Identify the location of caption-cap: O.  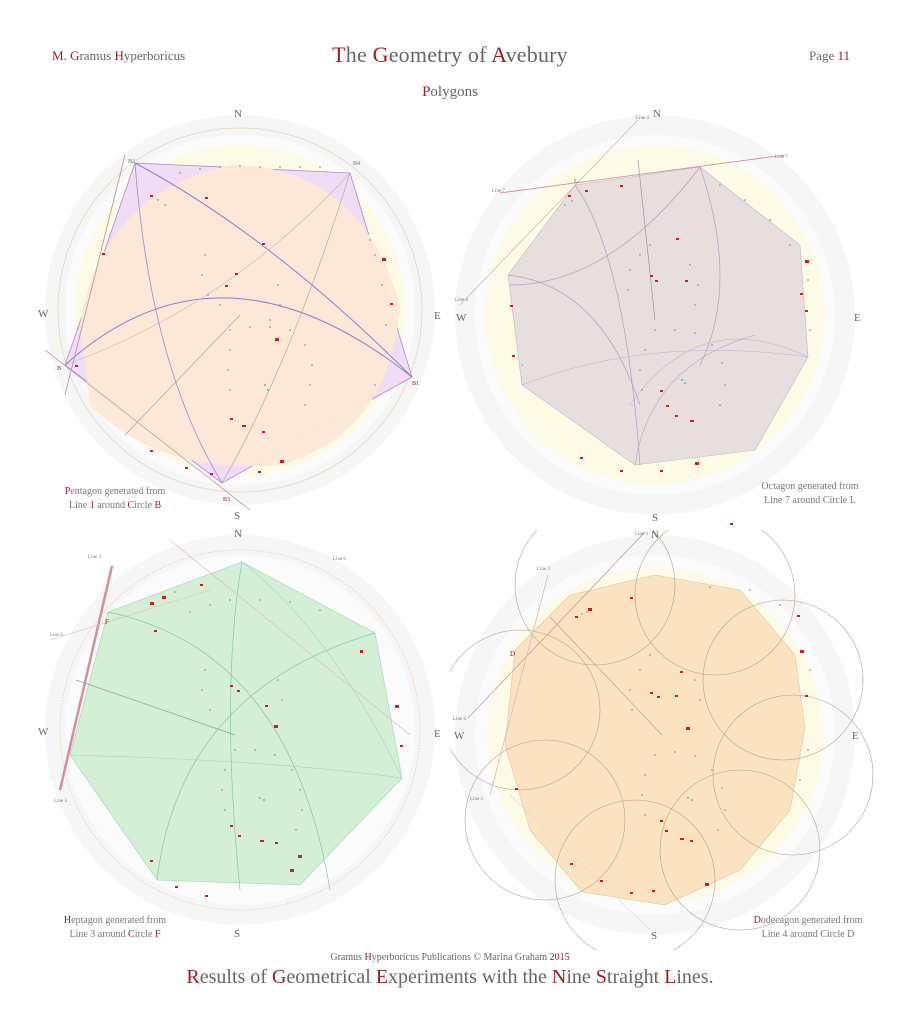
(765, 486).